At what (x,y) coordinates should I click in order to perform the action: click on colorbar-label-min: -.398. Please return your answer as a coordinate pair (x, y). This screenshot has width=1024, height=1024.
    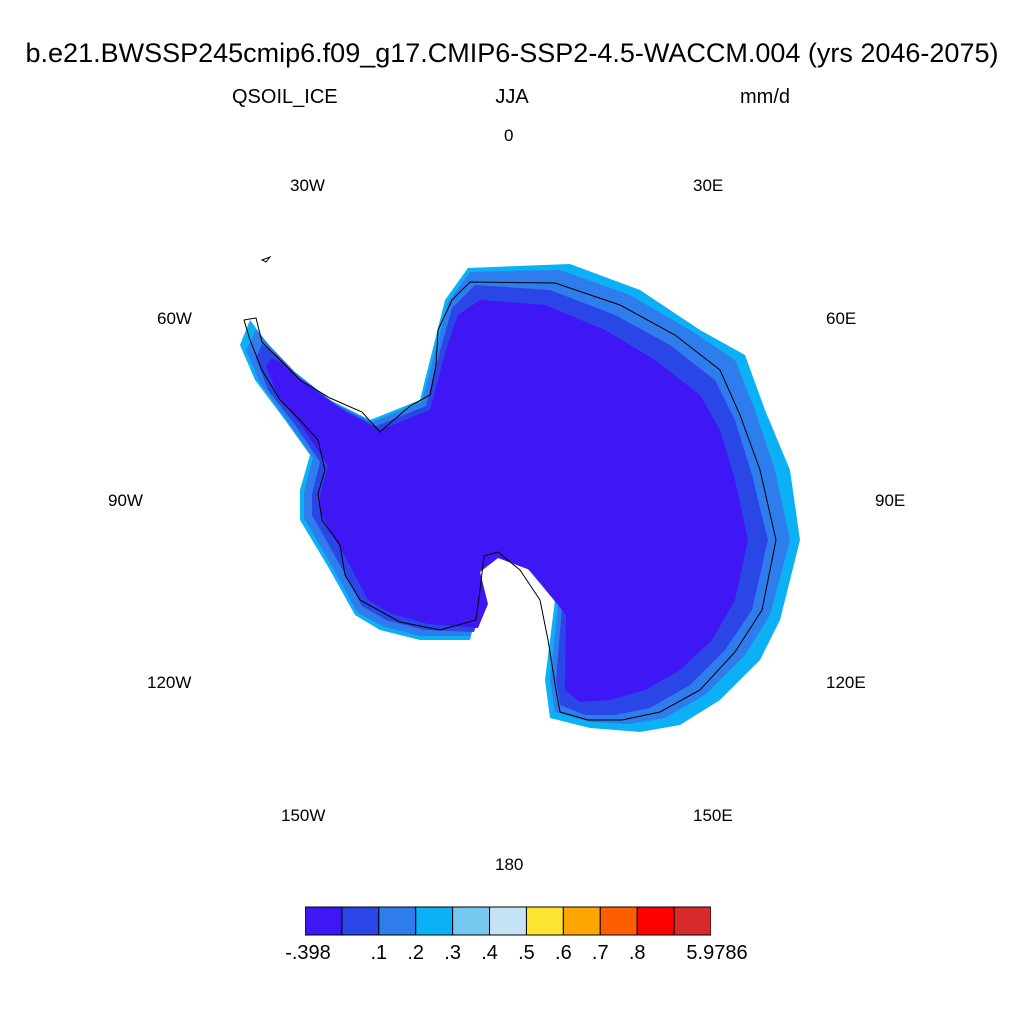
    Looking at the image, I should click on (308, 953).